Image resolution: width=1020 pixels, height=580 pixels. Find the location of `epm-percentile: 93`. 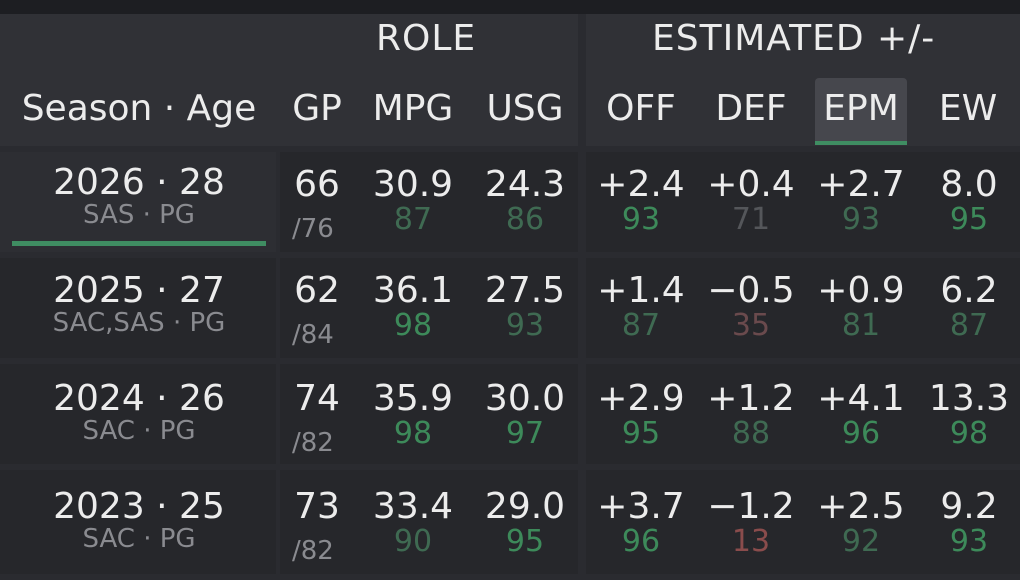

epm-percentile: 93 is located at coordinates (861, 219).